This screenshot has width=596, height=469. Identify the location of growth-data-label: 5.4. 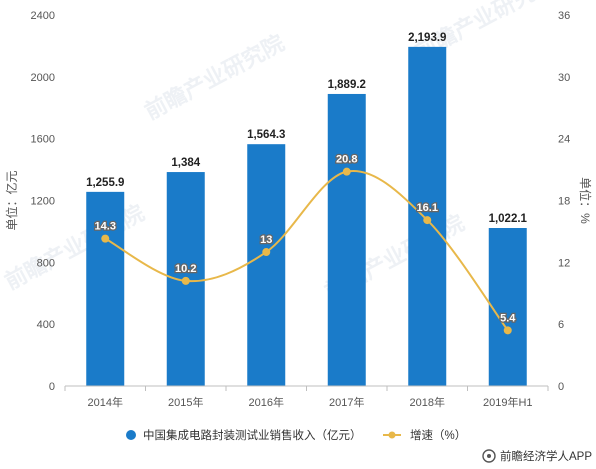
(508, 318).